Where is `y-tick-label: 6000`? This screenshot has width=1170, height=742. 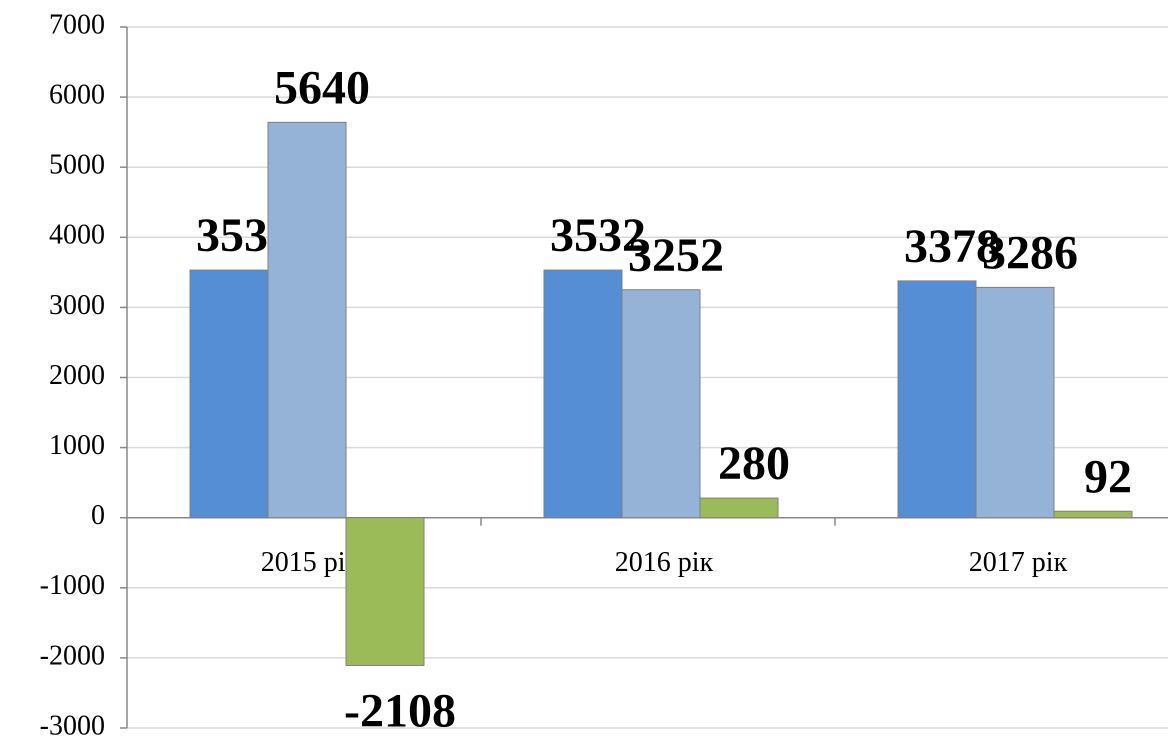
y-tick-label: 6000 is located at coordinates (77, 95).